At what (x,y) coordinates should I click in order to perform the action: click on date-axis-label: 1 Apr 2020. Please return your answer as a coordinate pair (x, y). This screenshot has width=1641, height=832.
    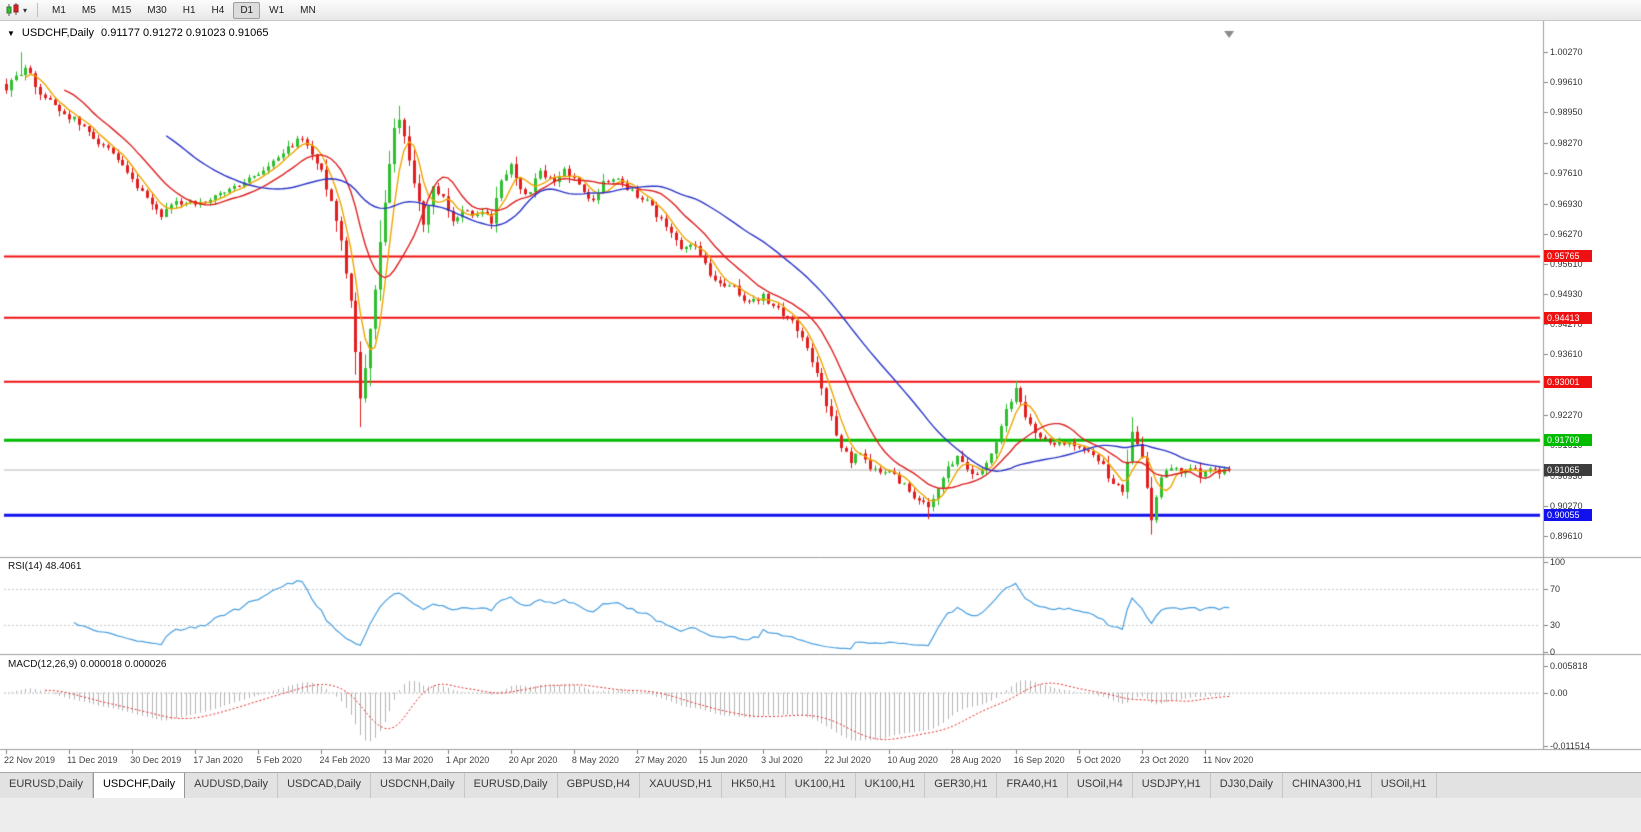
    Looking at the image, I should click on (467, 760).